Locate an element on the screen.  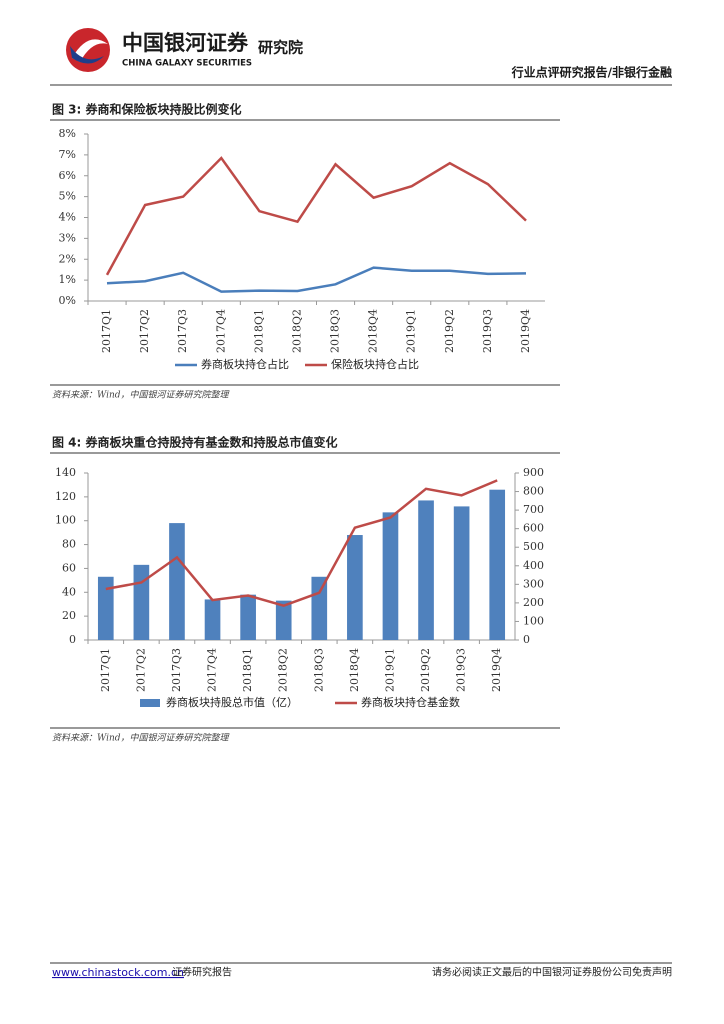
y-tick-label: 120 is located at coordinates (65, 496).